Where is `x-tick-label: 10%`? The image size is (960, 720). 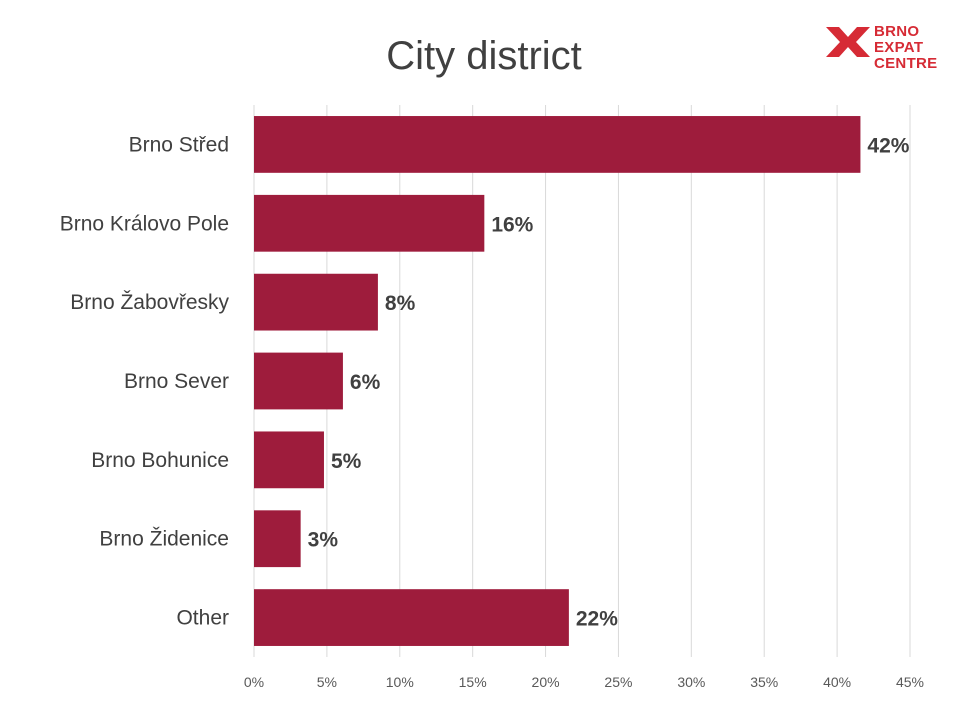 x-tick-label: 10% is located at coordinates (400, 682).